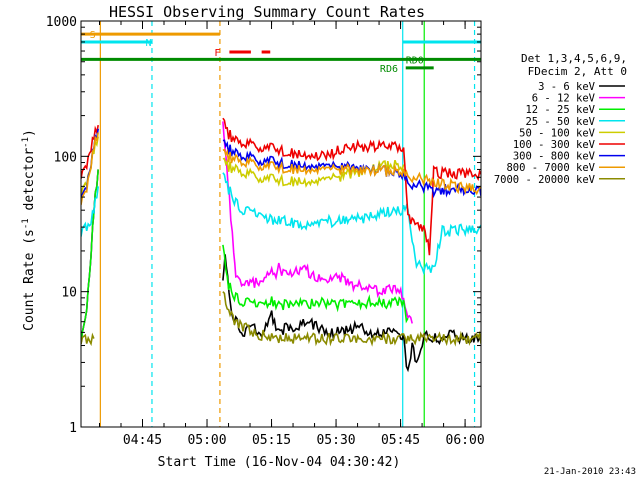 This screenshot has width=640, height=480. What do you see at coordinates (149, 43) in the screenshot?
I see `flag-label: N` at bounding box center [149, 43].